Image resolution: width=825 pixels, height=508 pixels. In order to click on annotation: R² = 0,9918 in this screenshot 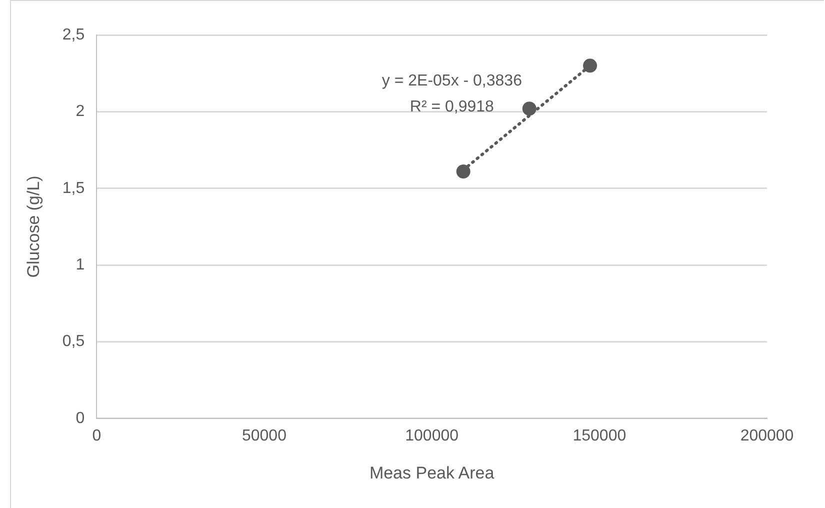, I will do `click(452, 107)`.